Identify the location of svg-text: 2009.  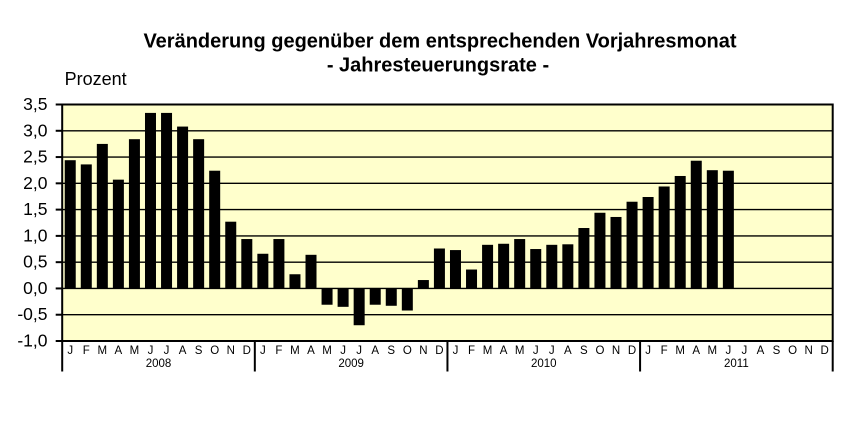
(351, 364).